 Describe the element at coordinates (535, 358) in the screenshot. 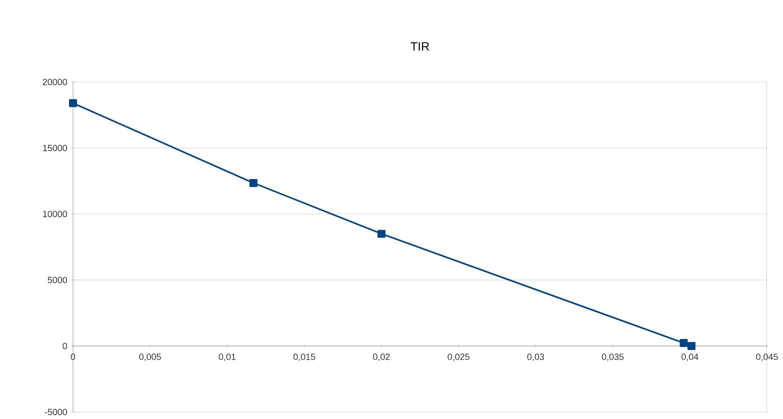

I see `x-tick-label: 0,03` at that location.